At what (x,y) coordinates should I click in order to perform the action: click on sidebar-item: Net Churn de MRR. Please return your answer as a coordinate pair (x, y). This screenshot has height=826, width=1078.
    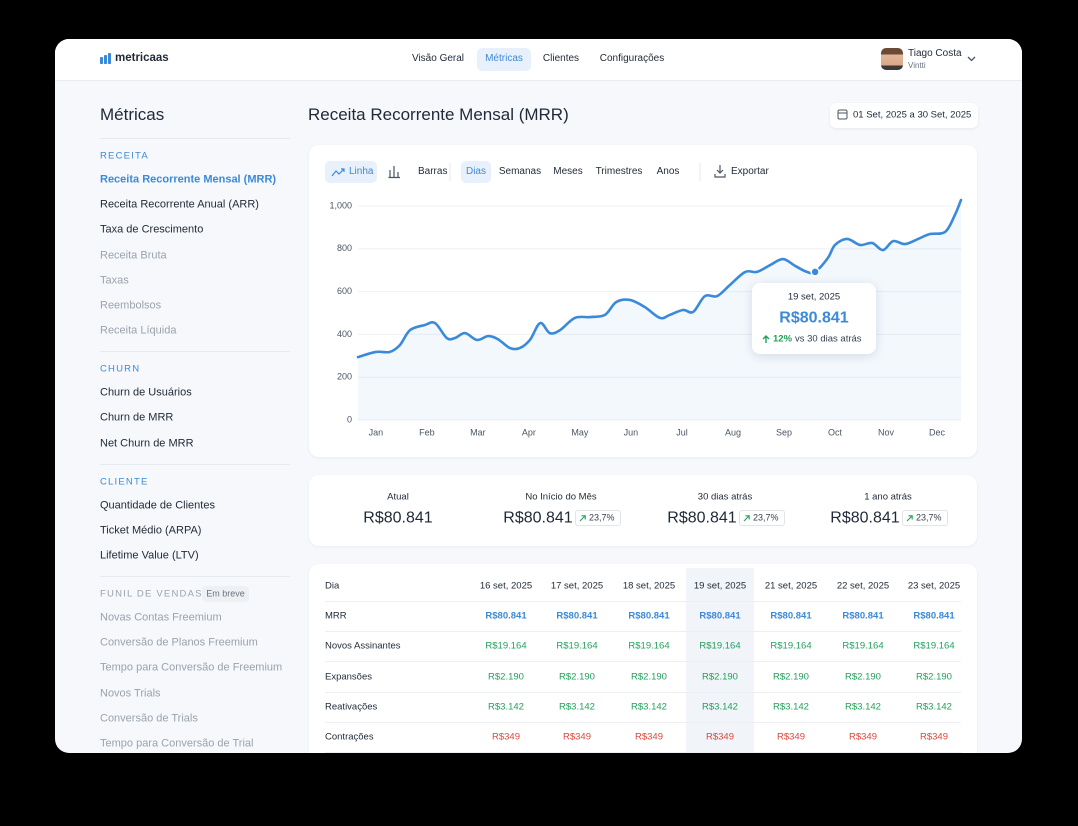
    Looking at the image, I should click on (147, 443).